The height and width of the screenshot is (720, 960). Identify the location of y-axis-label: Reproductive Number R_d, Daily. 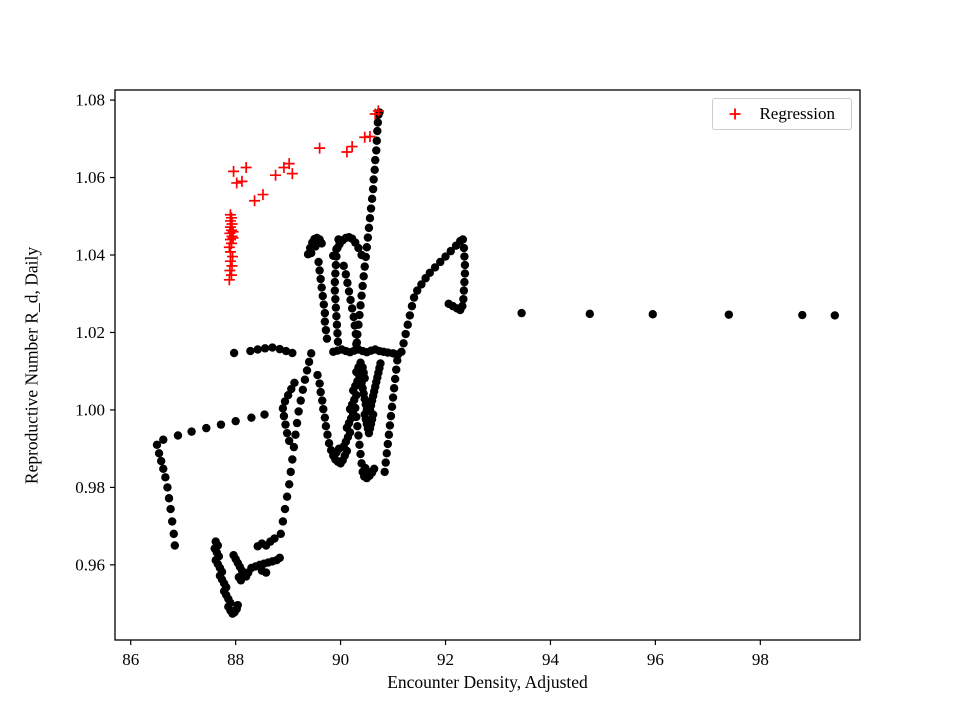
(31, 365).